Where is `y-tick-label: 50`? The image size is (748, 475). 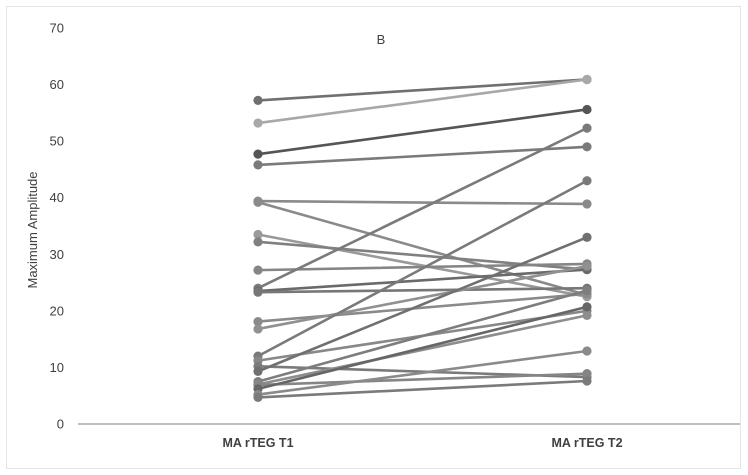
y-tick-label: 50 is located at coordinates (57, 141).